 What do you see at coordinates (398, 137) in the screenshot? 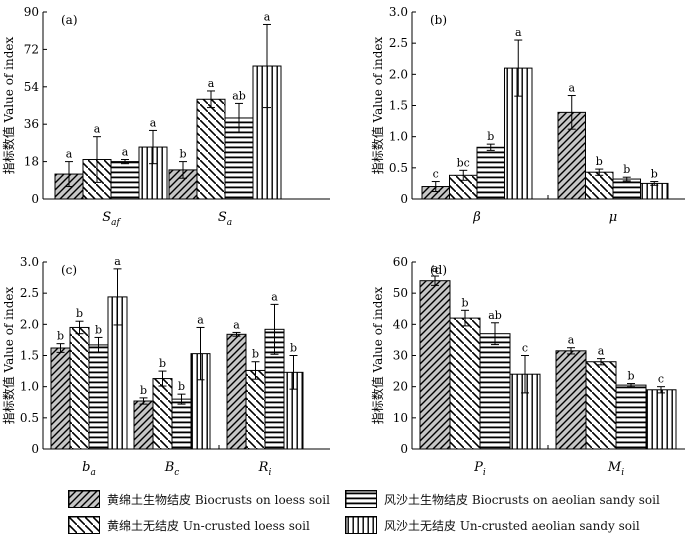
I see `y-tick-label: 1.0` at bounding box center [398, 137].